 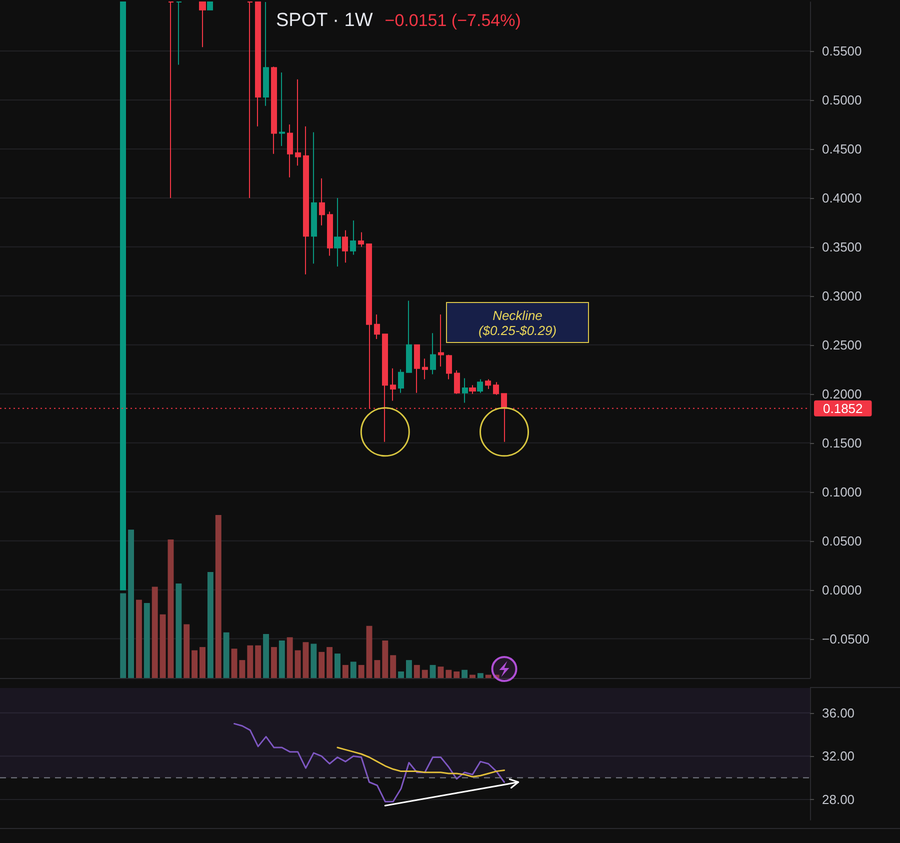 What do you see at coordinates (842, 246) in the screenshot?
I see `y-tick-label: 0.3500` at bounding box center [842, 246].